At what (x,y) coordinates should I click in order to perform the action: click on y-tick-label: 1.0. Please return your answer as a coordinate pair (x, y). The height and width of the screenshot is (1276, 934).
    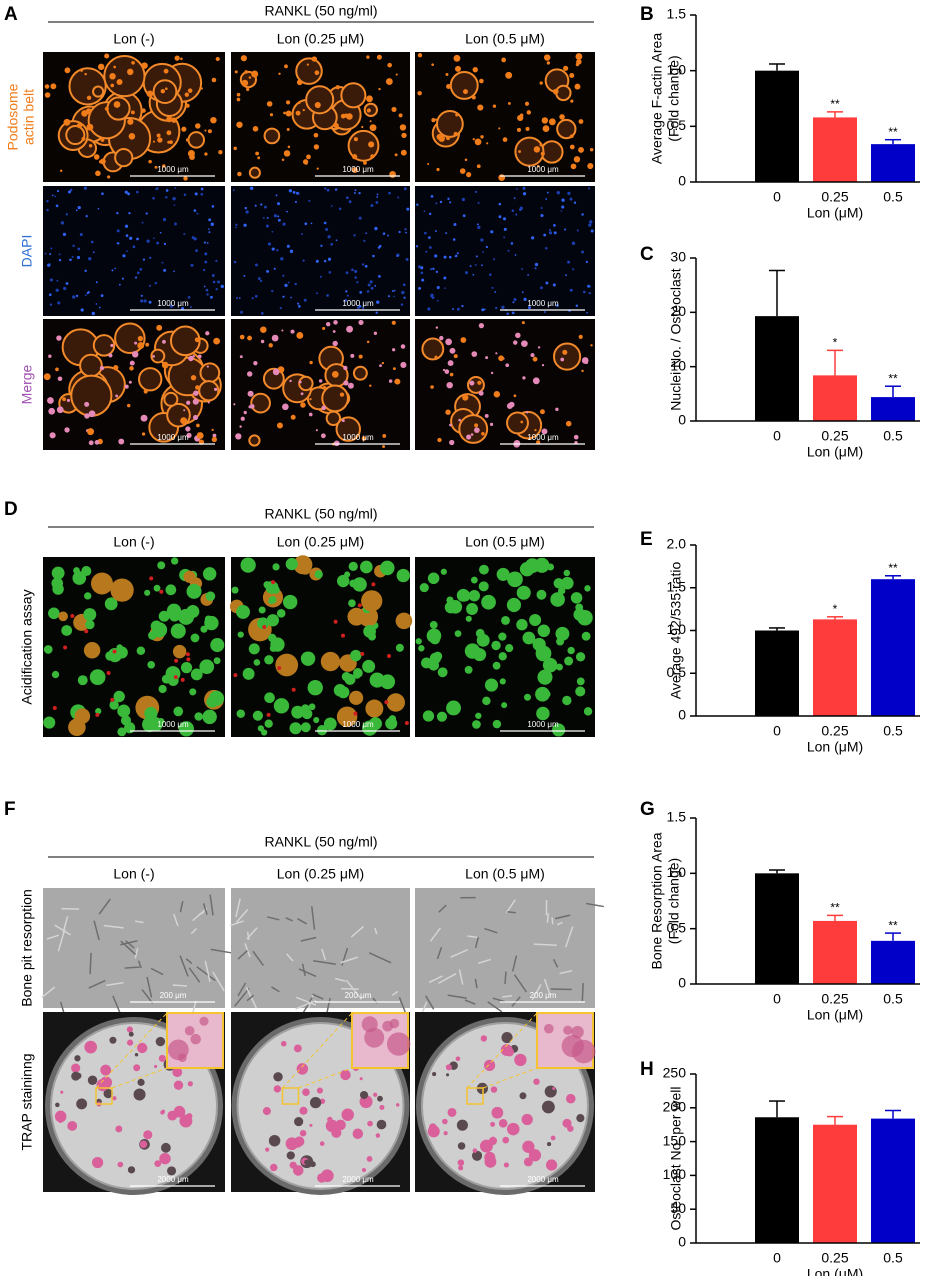
    Looking at the image, I should click on (677, 69).